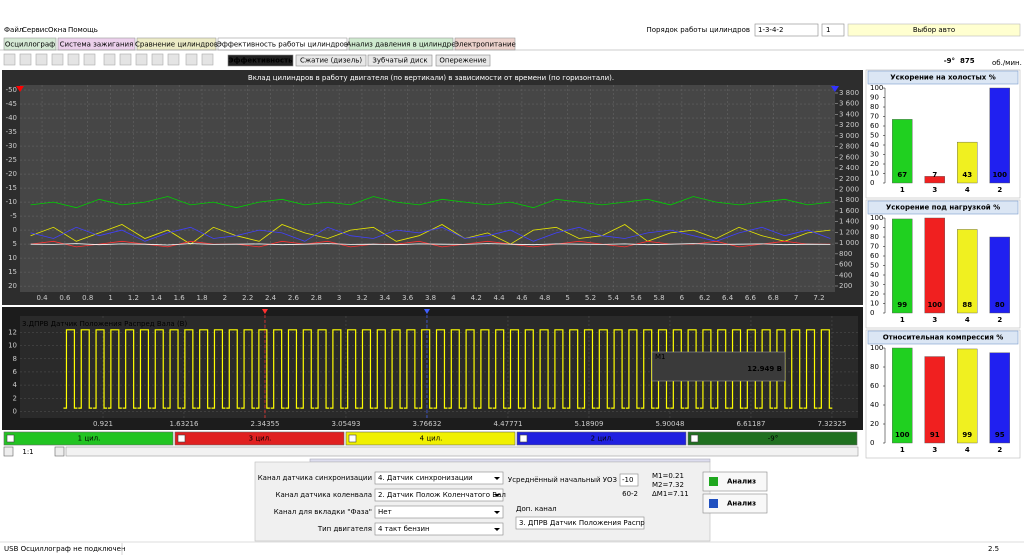 The image size is (1024, 555). I want to click on y-tick-label: -40, so click(11, 118).